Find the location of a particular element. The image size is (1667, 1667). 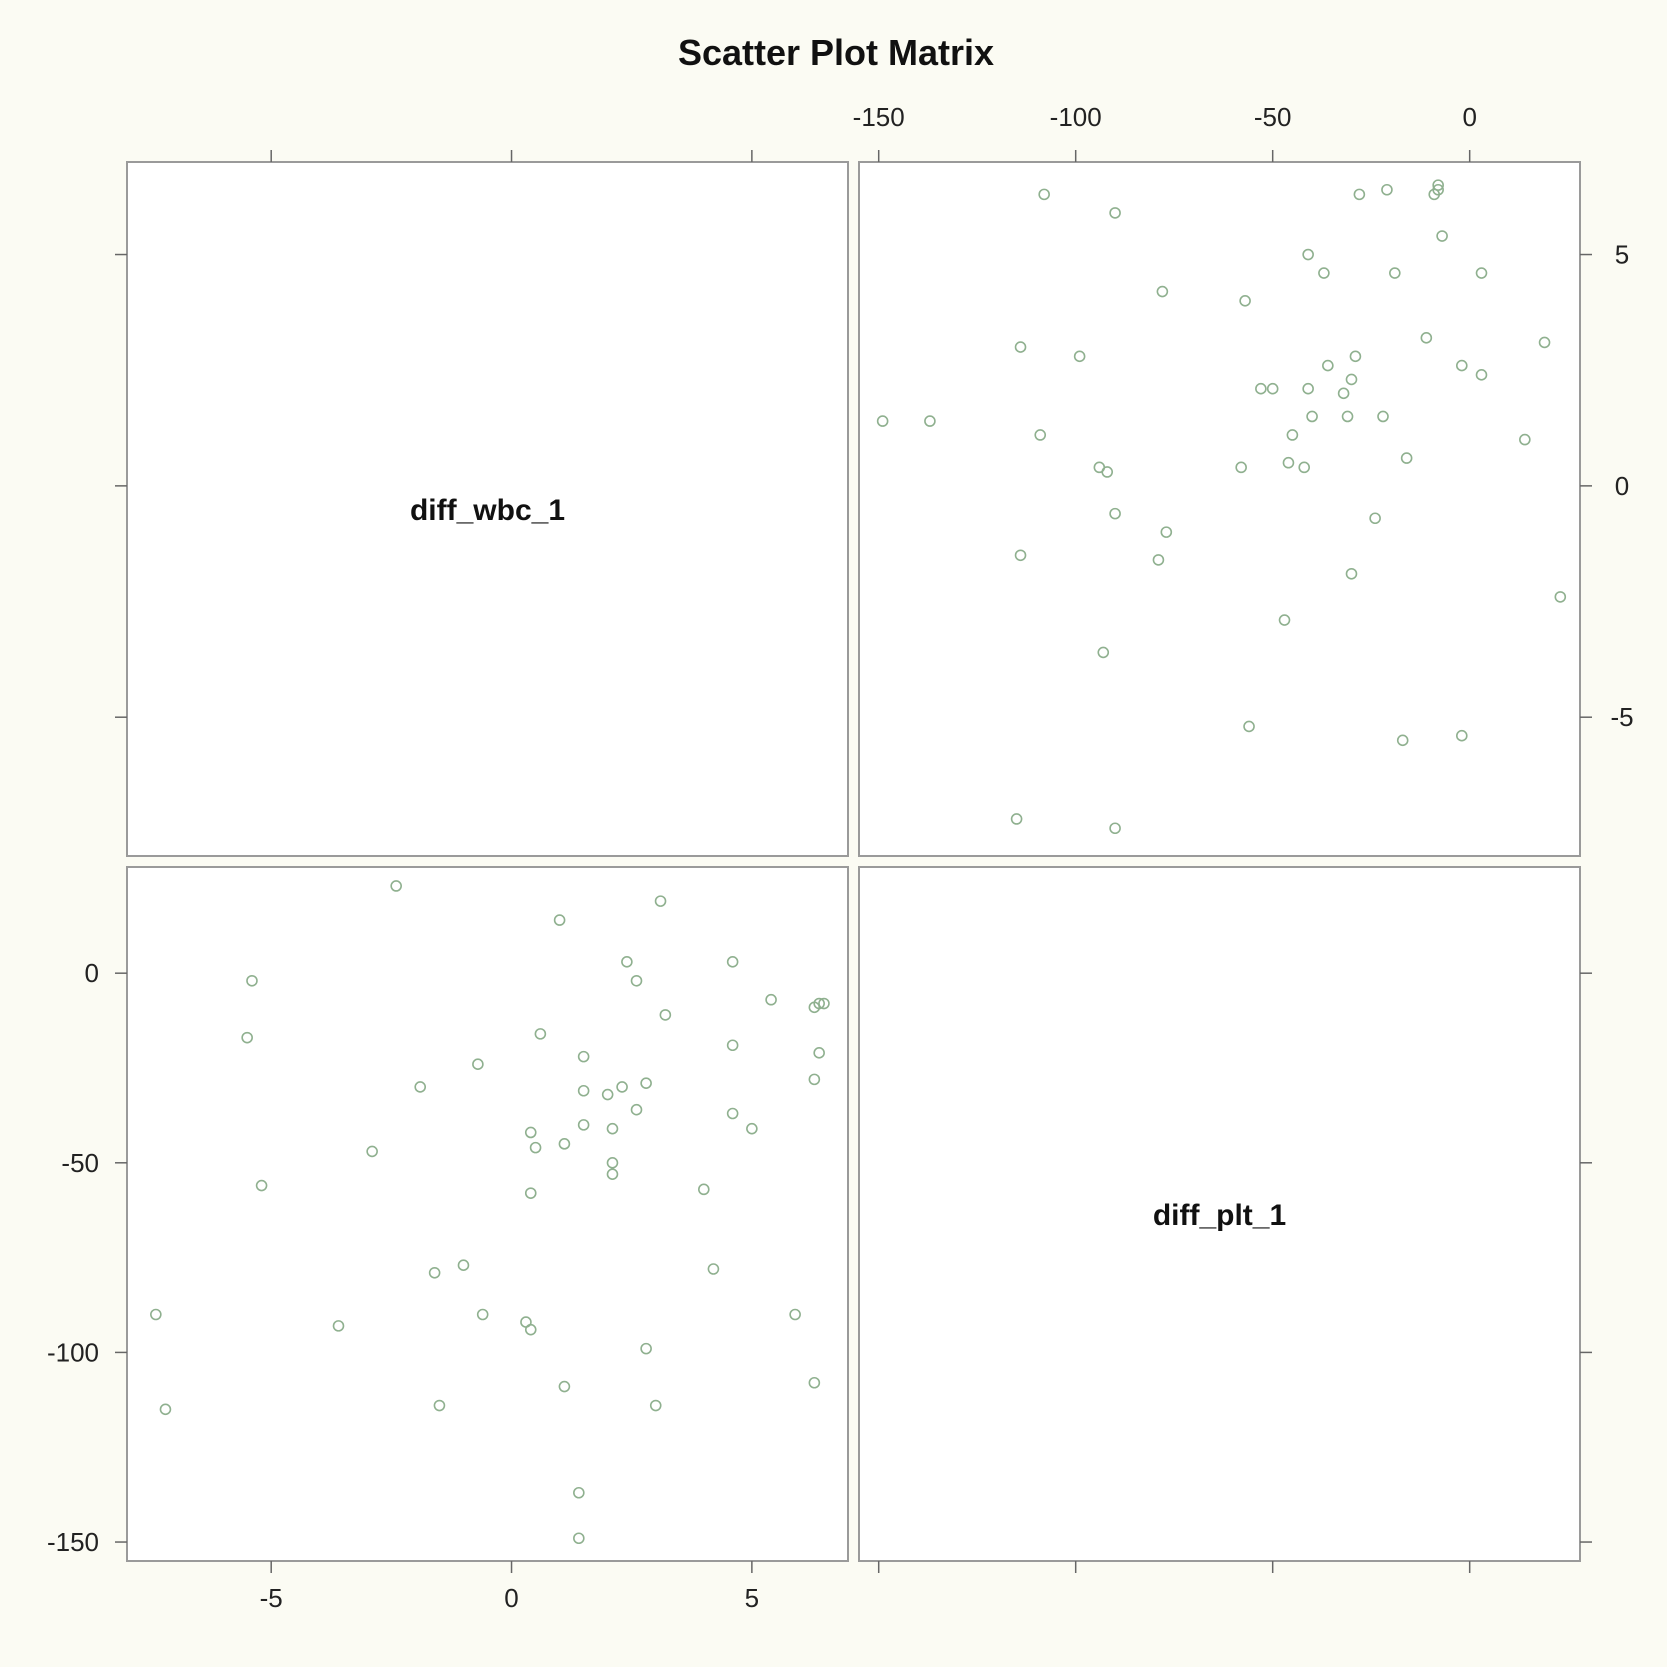

variable-label-diff-wbc: diff_wbc_1 is located at coordinates (487, 510).